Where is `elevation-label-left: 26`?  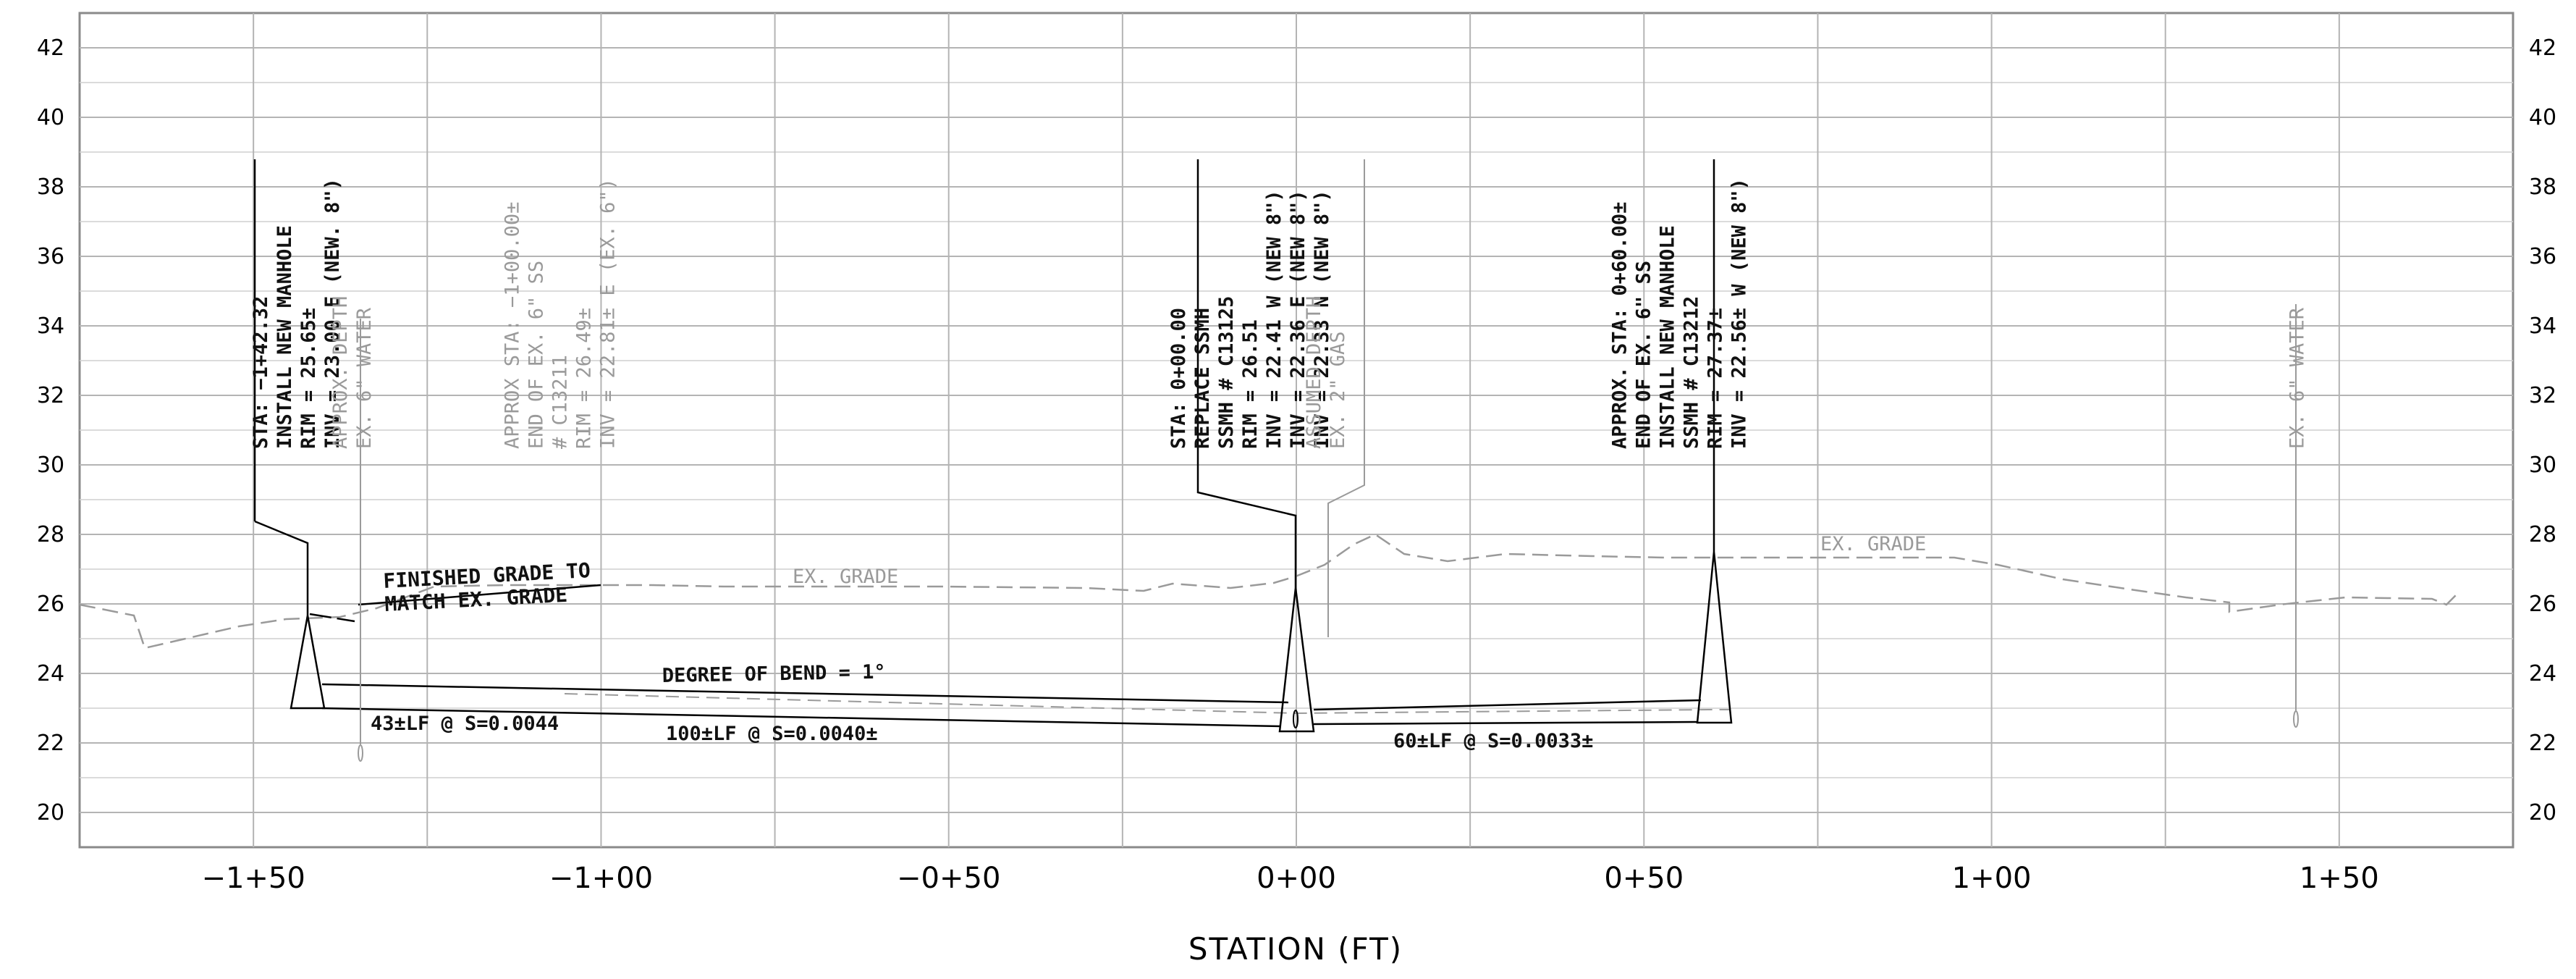 elevation-label-left: 26 is located at coordinates (50, 604).